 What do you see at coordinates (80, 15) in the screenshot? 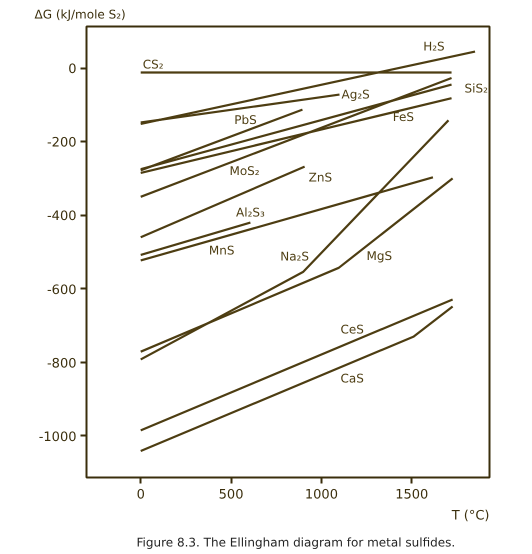
I see `y-axis-title: ΔG (kJ/mole S₂)` at bounding box center [80, 15].